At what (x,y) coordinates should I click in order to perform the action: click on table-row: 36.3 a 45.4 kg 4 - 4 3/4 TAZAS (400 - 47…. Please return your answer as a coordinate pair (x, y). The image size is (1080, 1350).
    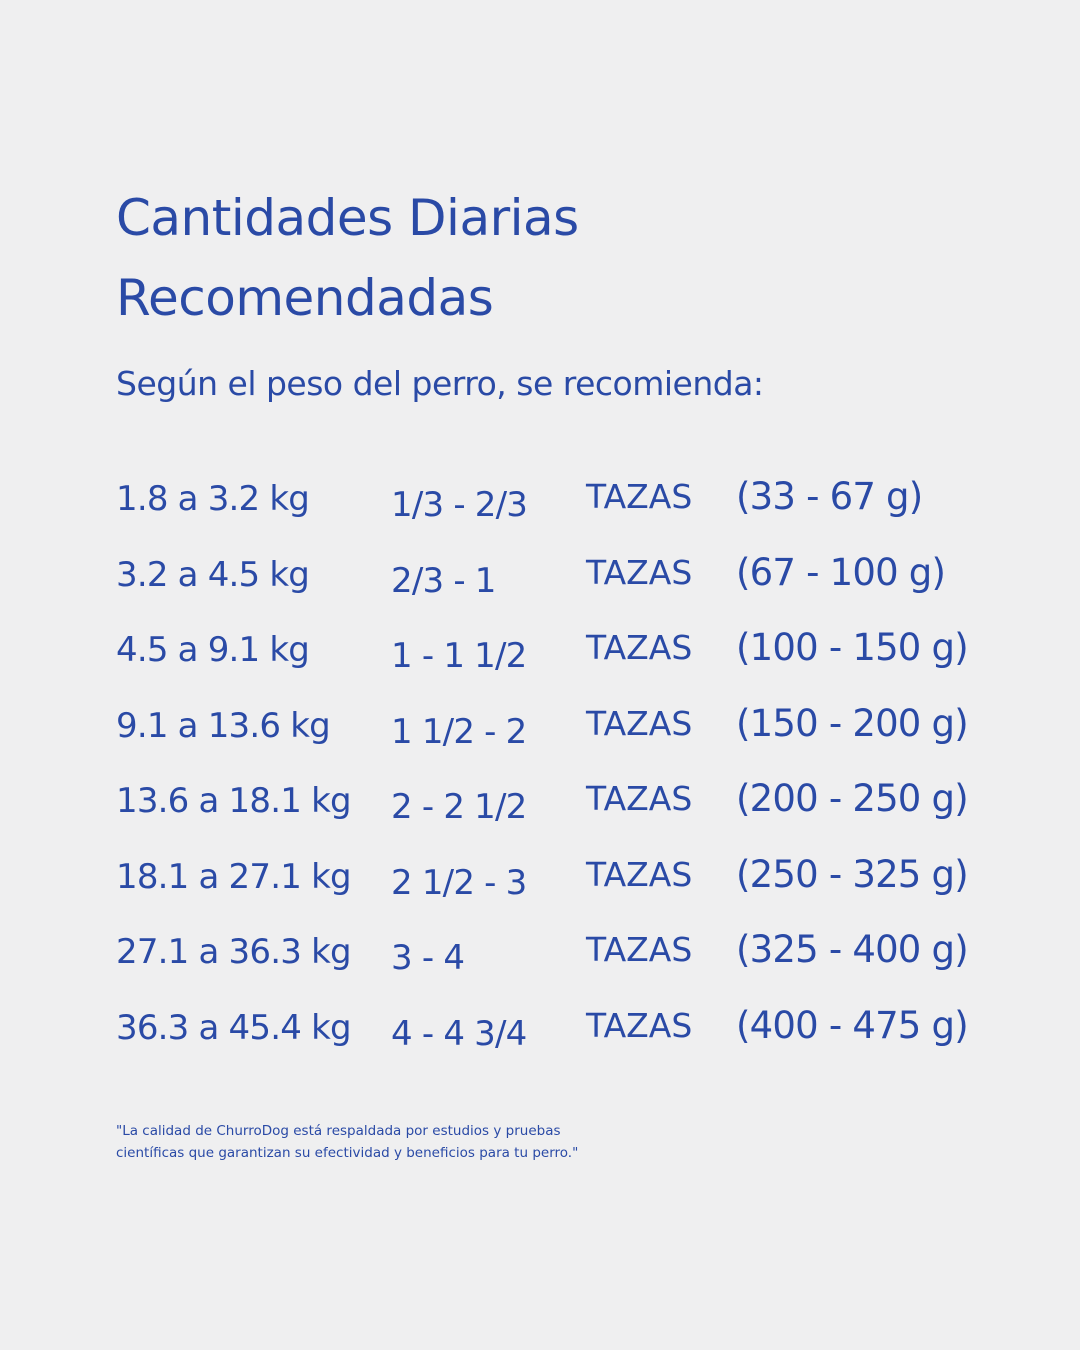
    Looking at the image, I should click on (566, 1037).